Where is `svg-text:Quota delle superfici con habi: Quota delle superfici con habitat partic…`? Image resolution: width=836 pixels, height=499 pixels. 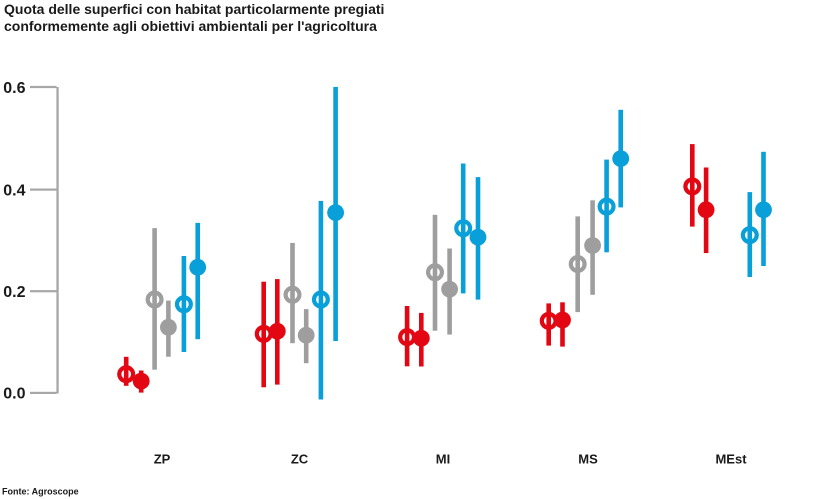 svg-text:Quota delle superfici con habi: Quota delle superfici con habitat partic… is located at coordinates (194, 9).